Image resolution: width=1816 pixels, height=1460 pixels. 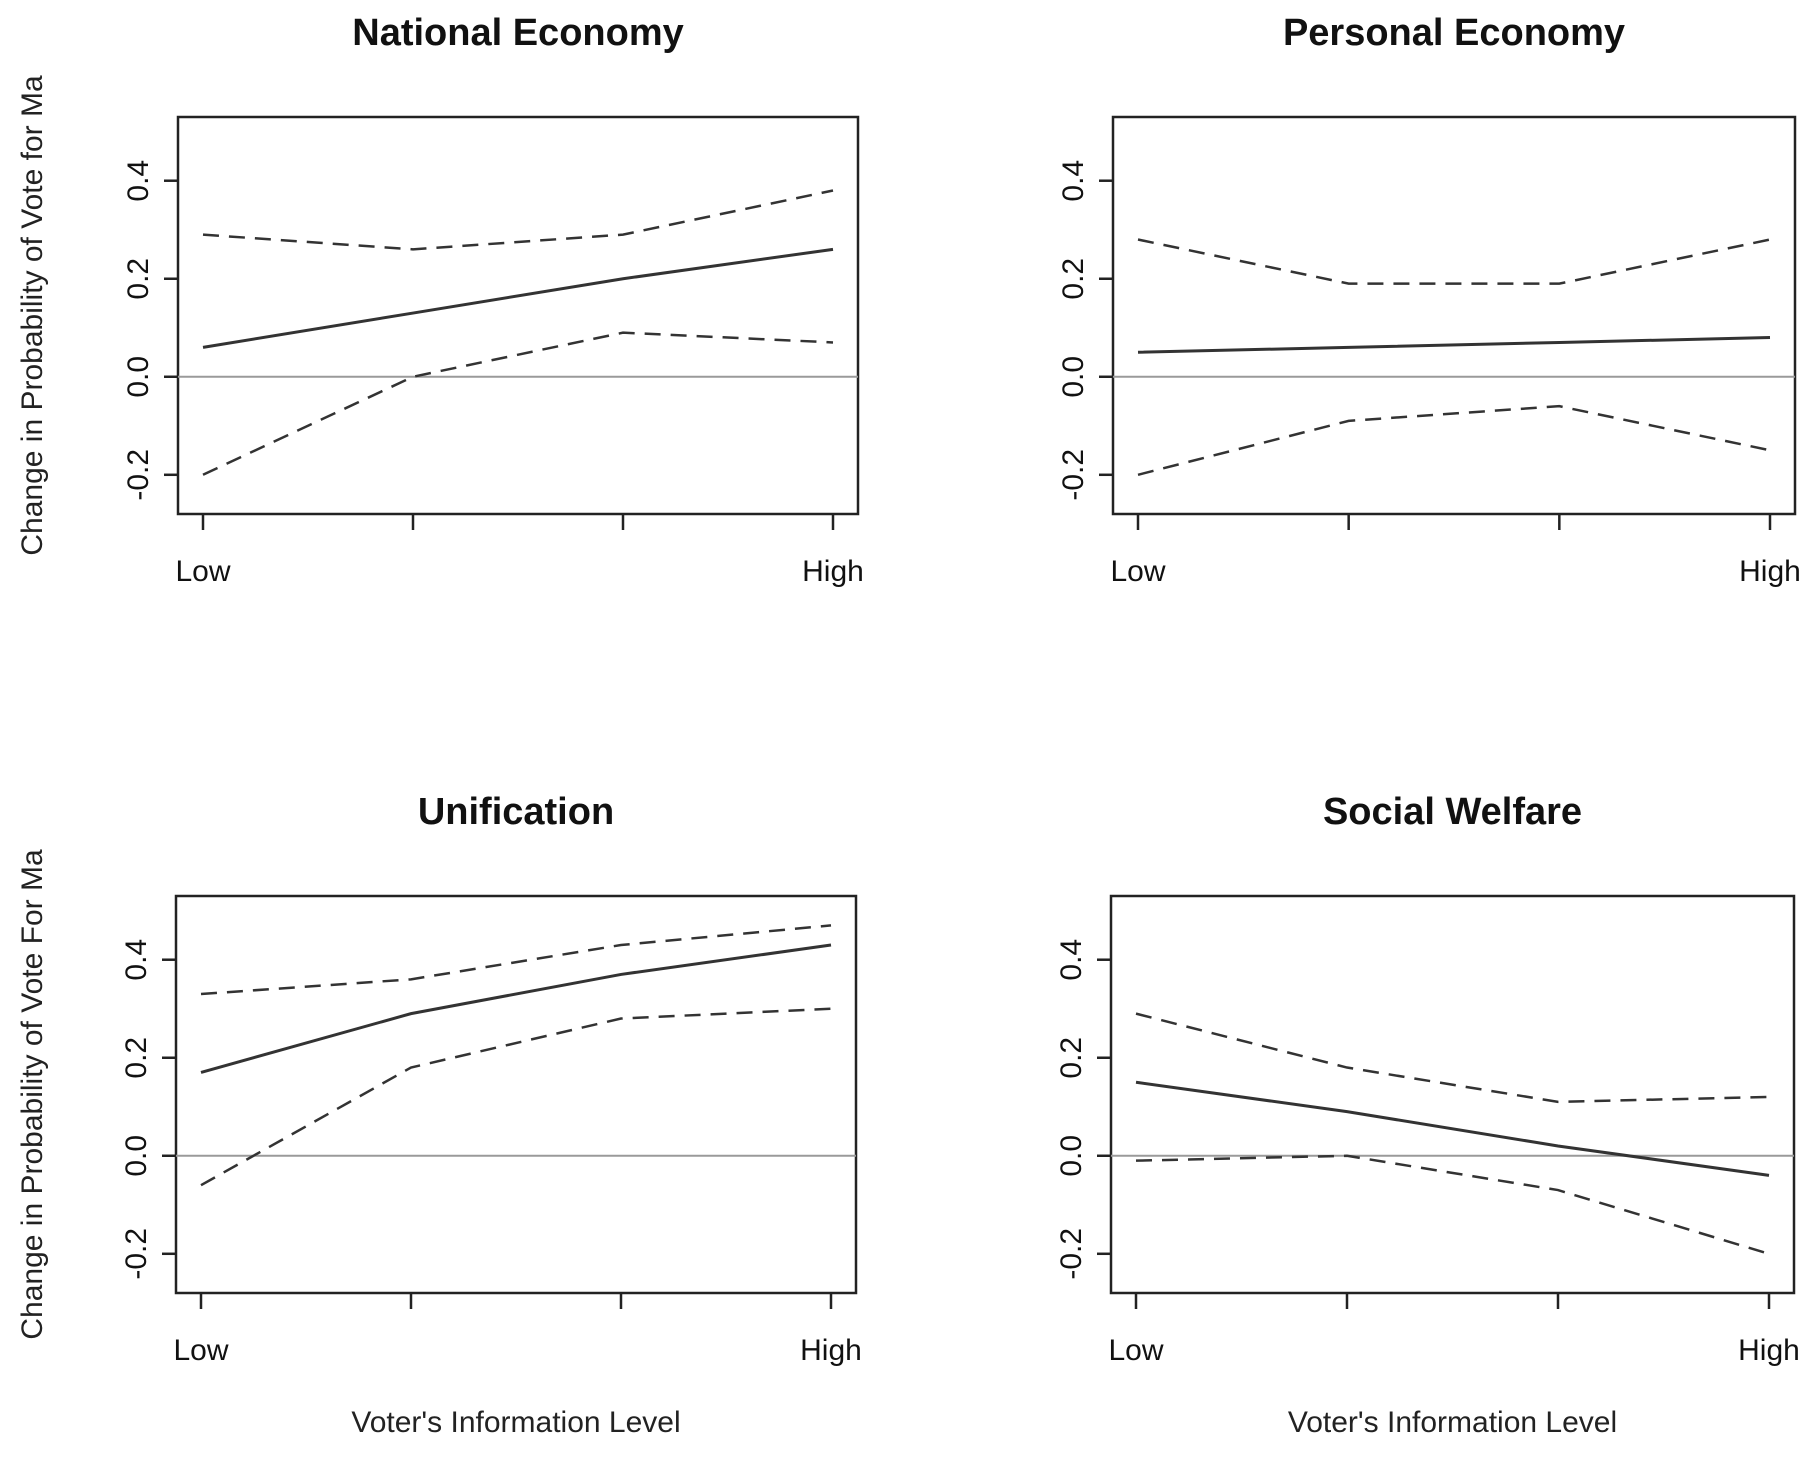 I want to click on panel-title: National Economy, so click(x=518, y=33).